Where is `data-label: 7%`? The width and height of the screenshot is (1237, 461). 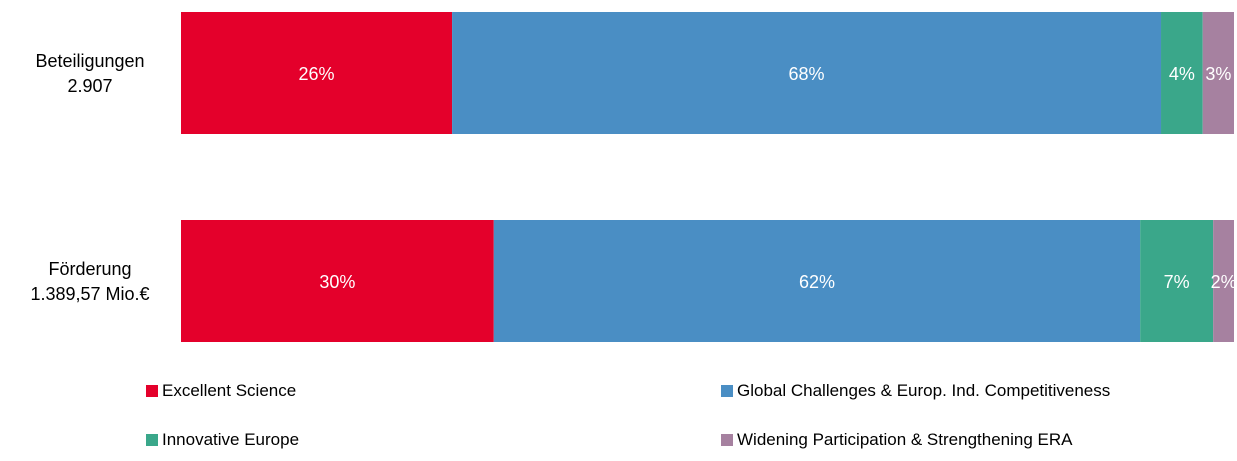 data-label: 7% is located at coordinates (1177, 282).